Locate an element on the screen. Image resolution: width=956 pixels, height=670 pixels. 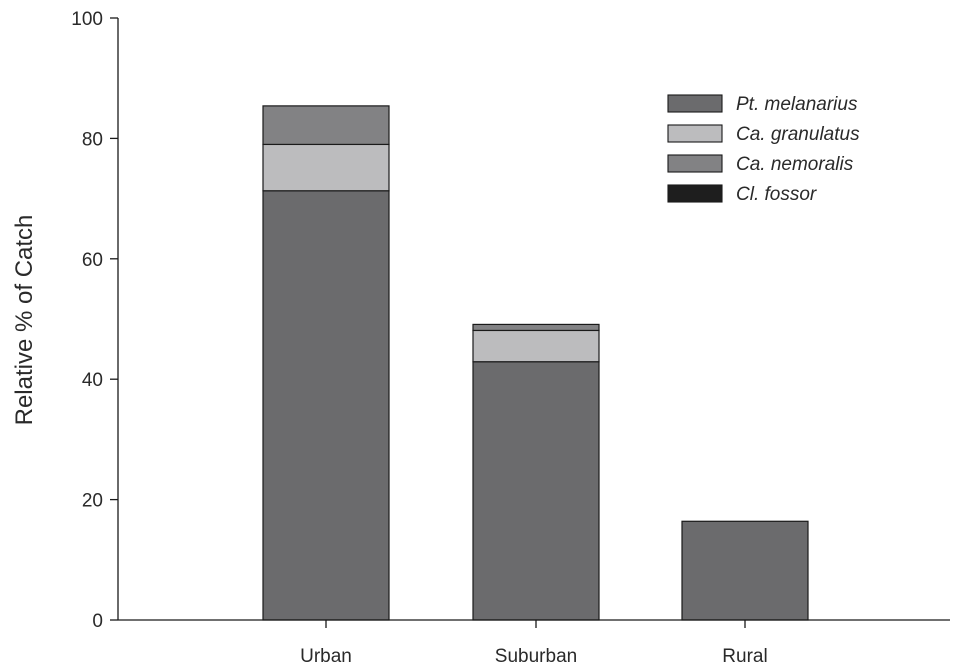
y-tick-label: 40 is located at coordinates (92, 380).